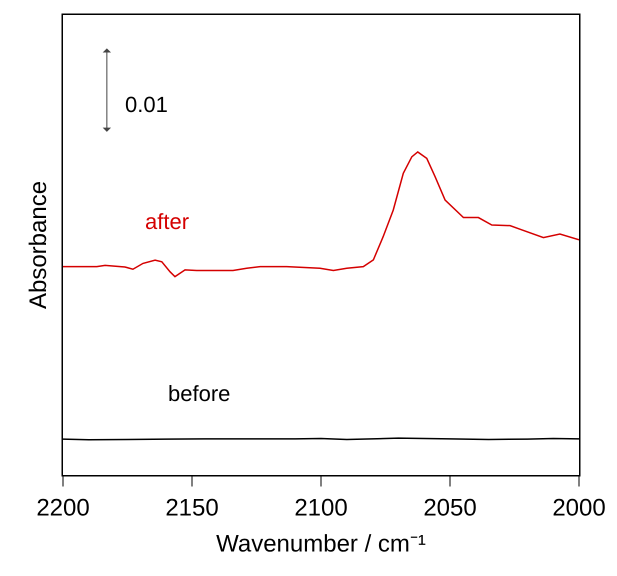  What do you see at coordinates (167, 221) in the screenshot?
I see `series-label: after` at bounding box center [167, 221].